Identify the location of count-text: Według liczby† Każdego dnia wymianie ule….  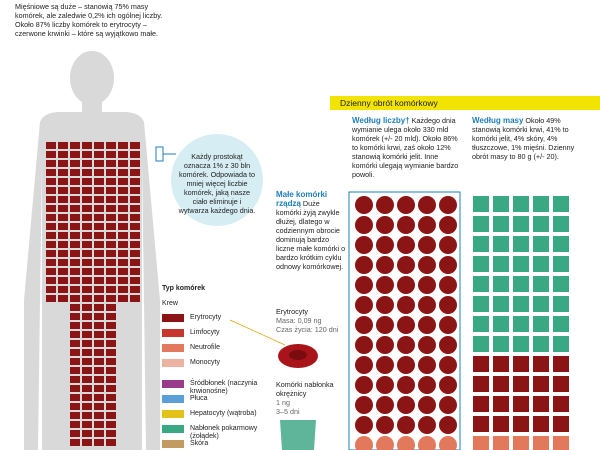
(408, 147).